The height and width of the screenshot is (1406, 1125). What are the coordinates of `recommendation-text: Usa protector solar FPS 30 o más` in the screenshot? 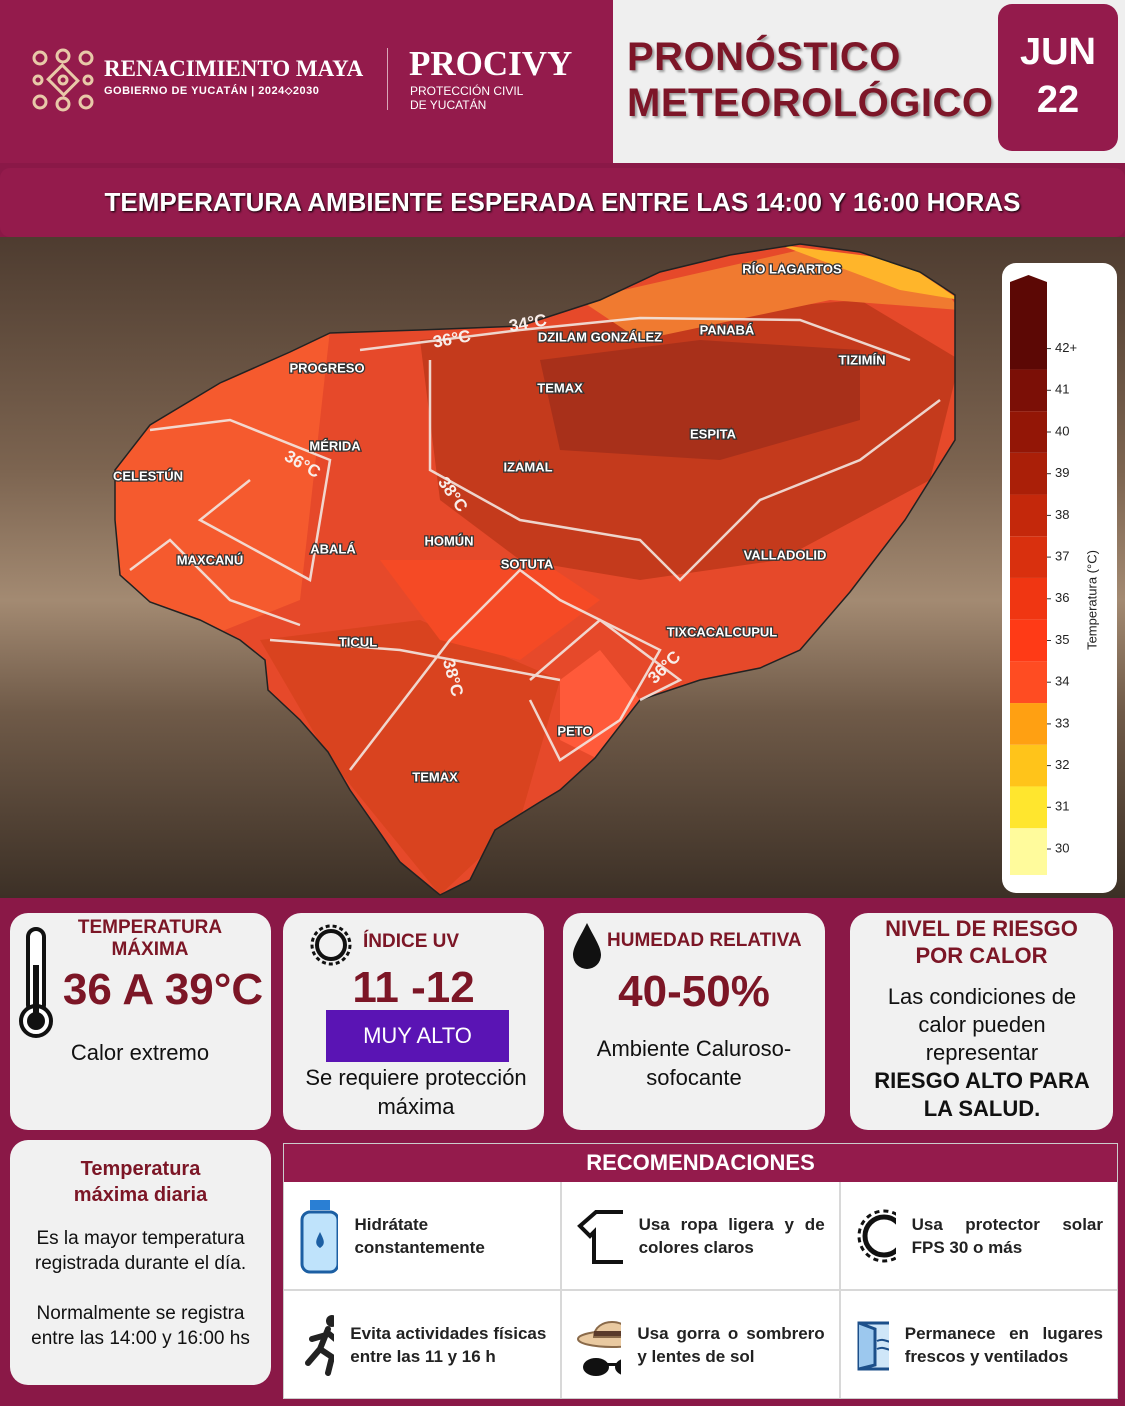 It's located at (1007, 1235).